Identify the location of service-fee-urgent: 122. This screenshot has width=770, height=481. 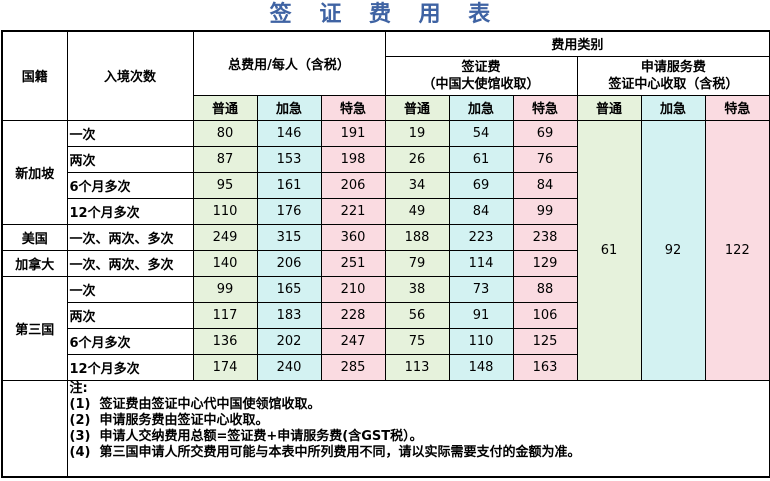
(737, 250).